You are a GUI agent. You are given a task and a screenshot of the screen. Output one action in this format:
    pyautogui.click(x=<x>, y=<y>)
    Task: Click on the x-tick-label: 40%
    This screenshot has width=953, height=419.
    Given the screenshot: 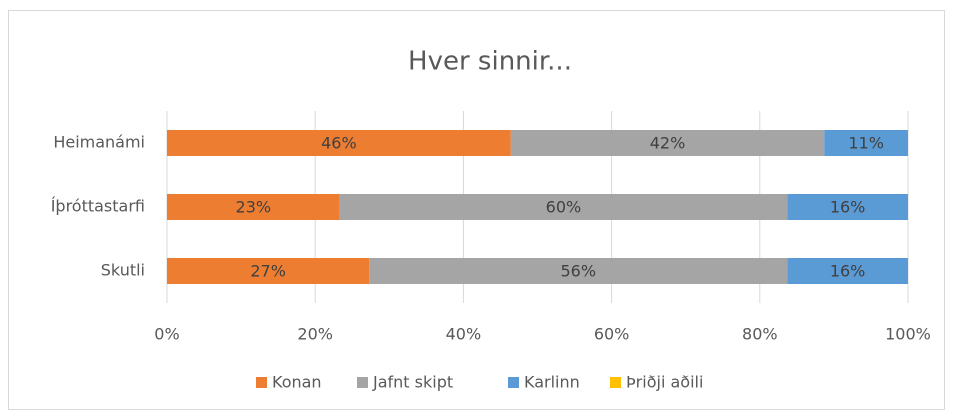 What is the action you would take?
    pyautogui.click(x=464, y=334)
    